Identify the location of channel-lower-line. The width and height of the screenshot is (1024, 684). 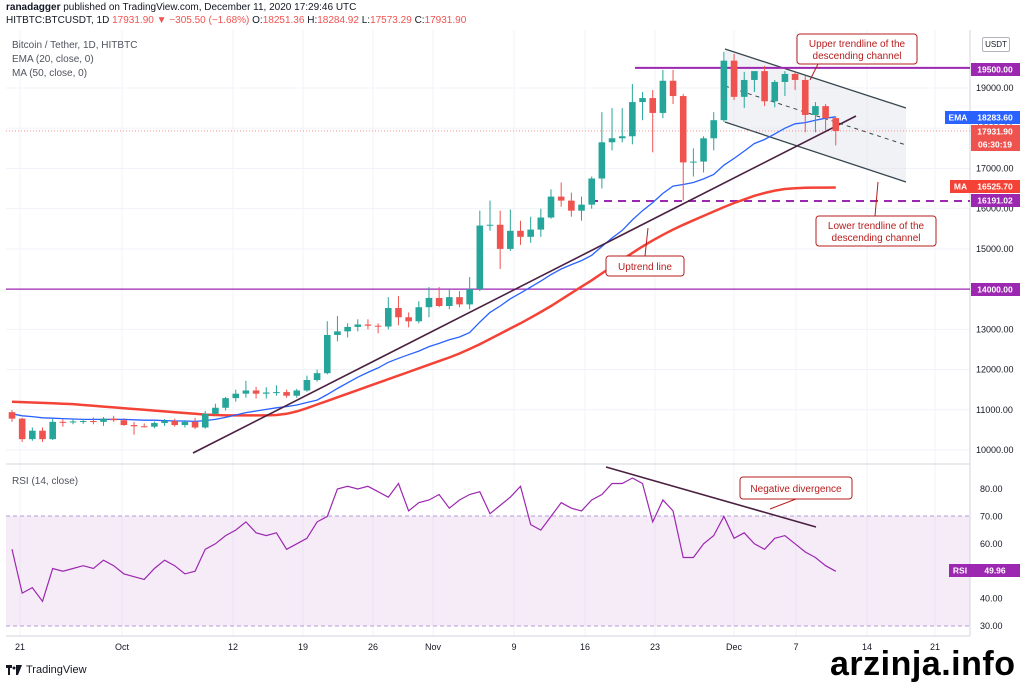
(815, 152).